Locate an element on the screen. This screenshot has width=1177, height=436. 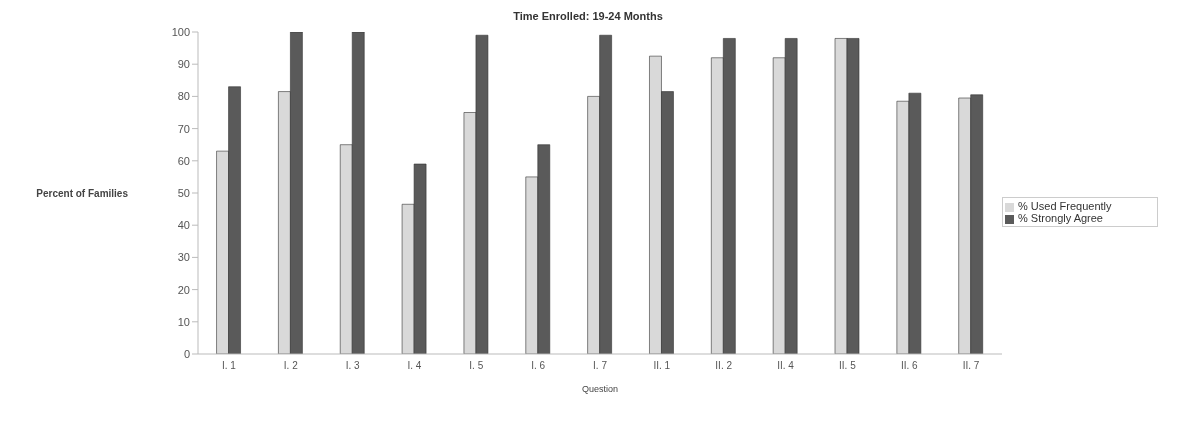
x-tick-label: I. 2 is located at coordinates (291, 366).